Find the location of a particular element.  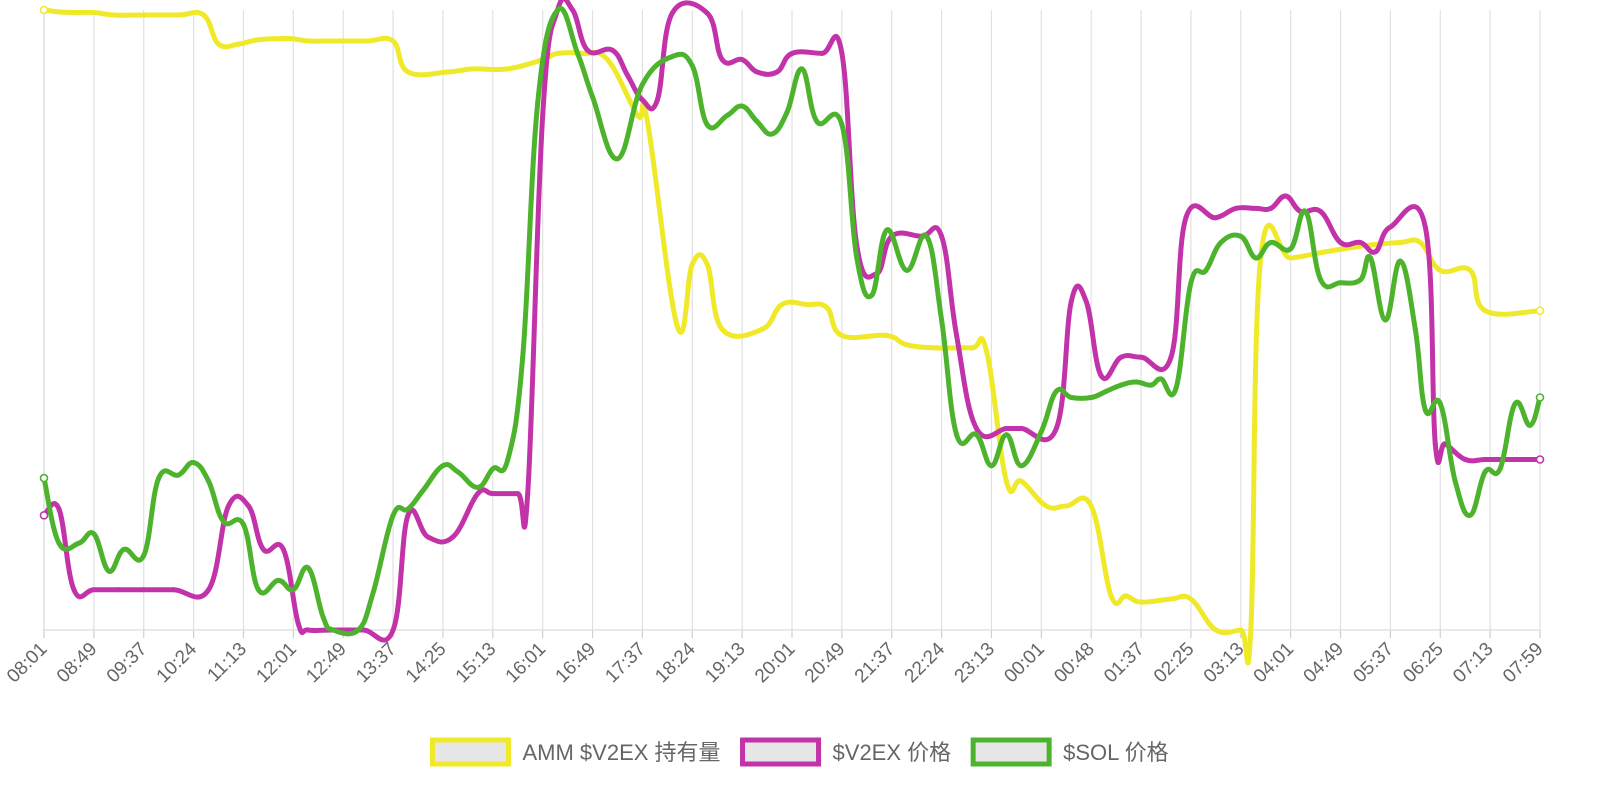

legend-item-1: AMM $V2EX 持有量 is located at coordinates (575, 752).